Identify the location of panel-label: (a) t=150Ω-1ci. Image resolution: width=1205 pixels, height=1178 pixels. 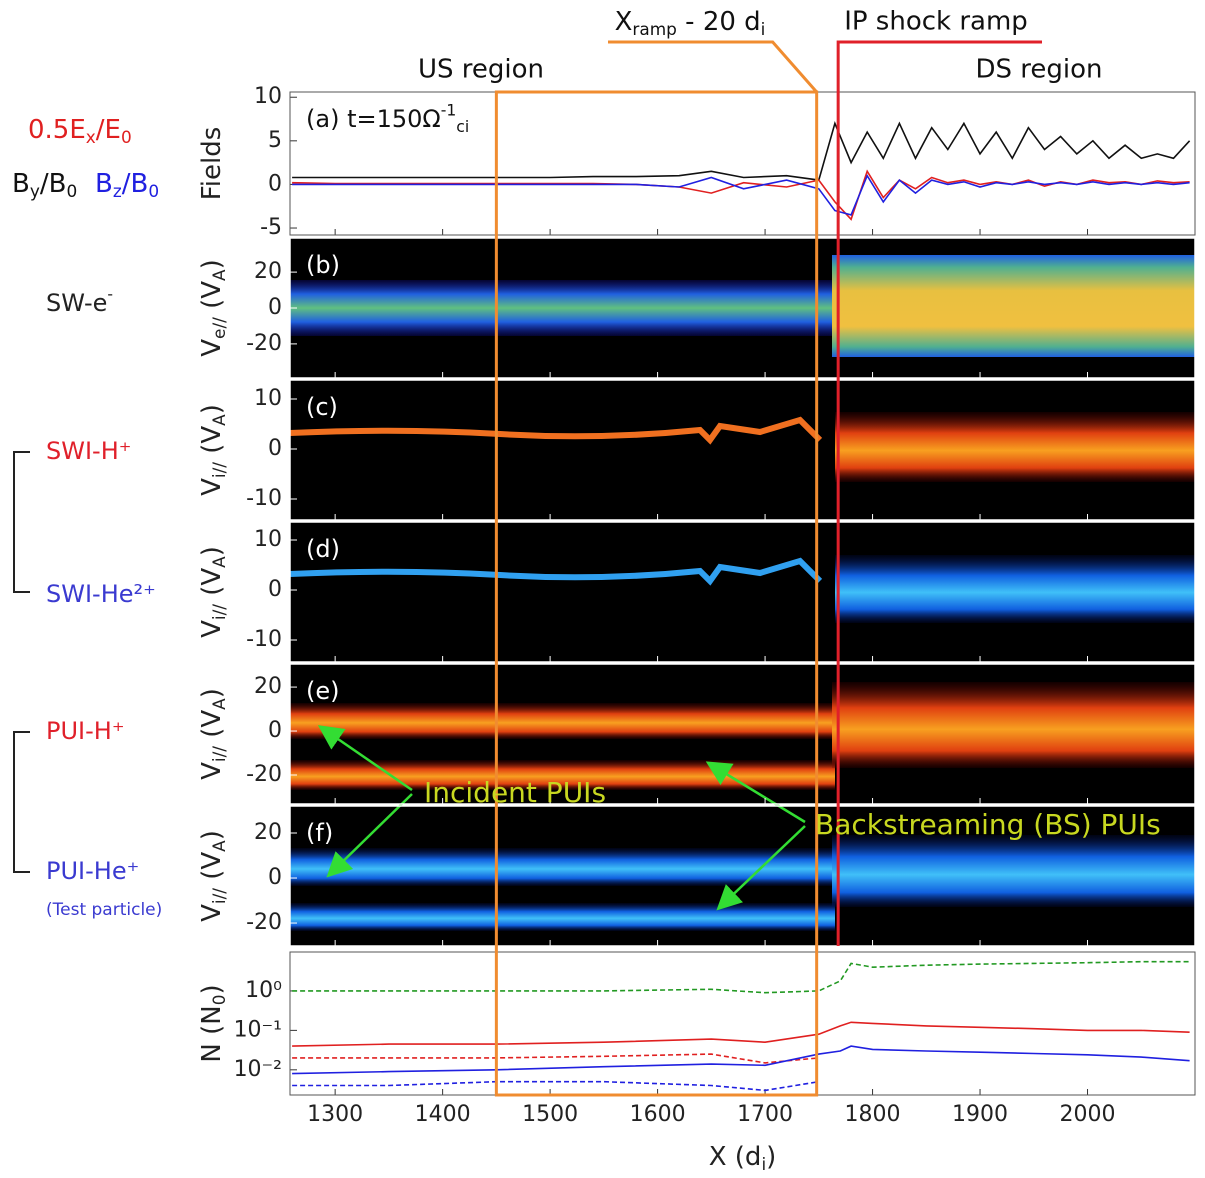
(387, 118).